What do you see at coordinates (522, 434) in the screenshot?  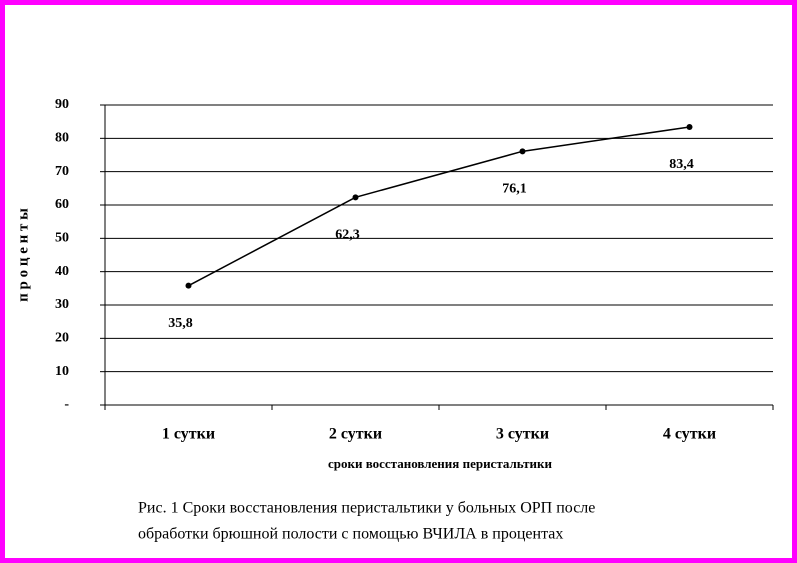 I see `x-tick-label: 3 сутки` at bounding box center [522, 434].